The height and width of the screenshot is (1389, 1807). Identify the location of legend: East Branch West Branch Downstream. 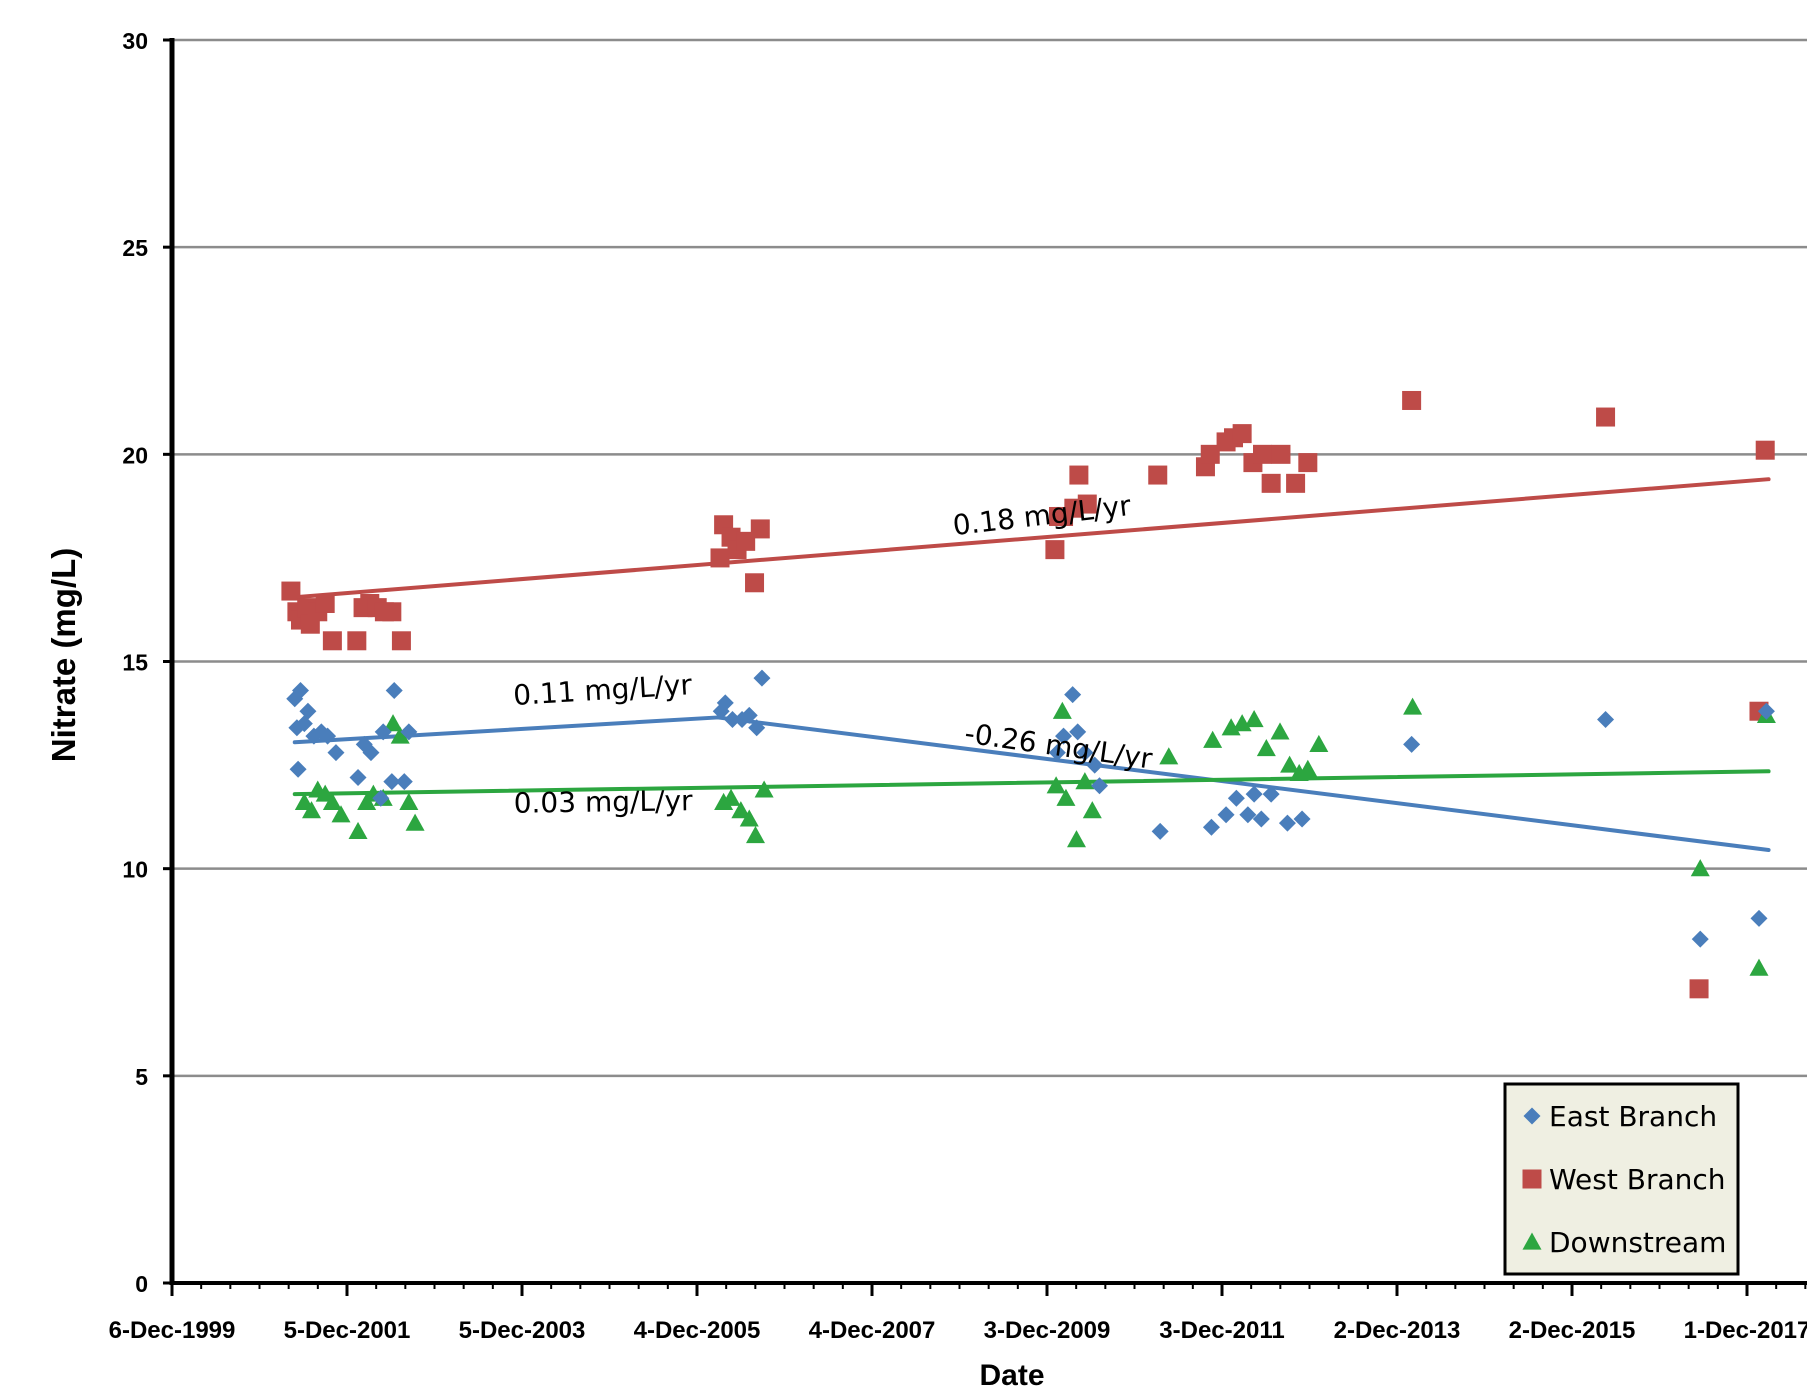
(1621, 1179).